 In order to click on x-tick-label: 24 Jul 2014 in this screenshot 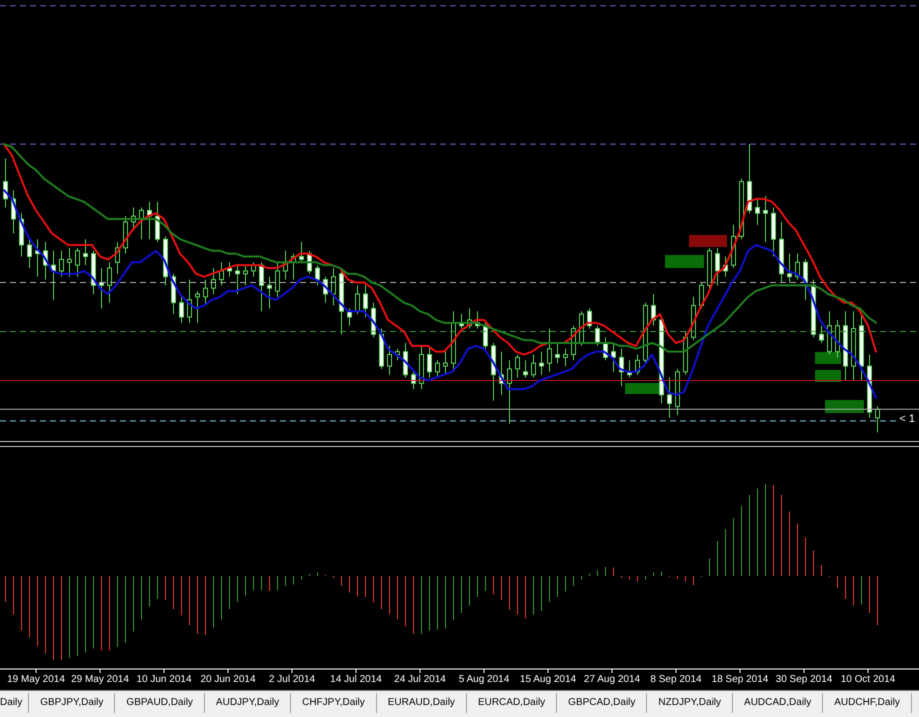, I will do `click(420, 680)`.